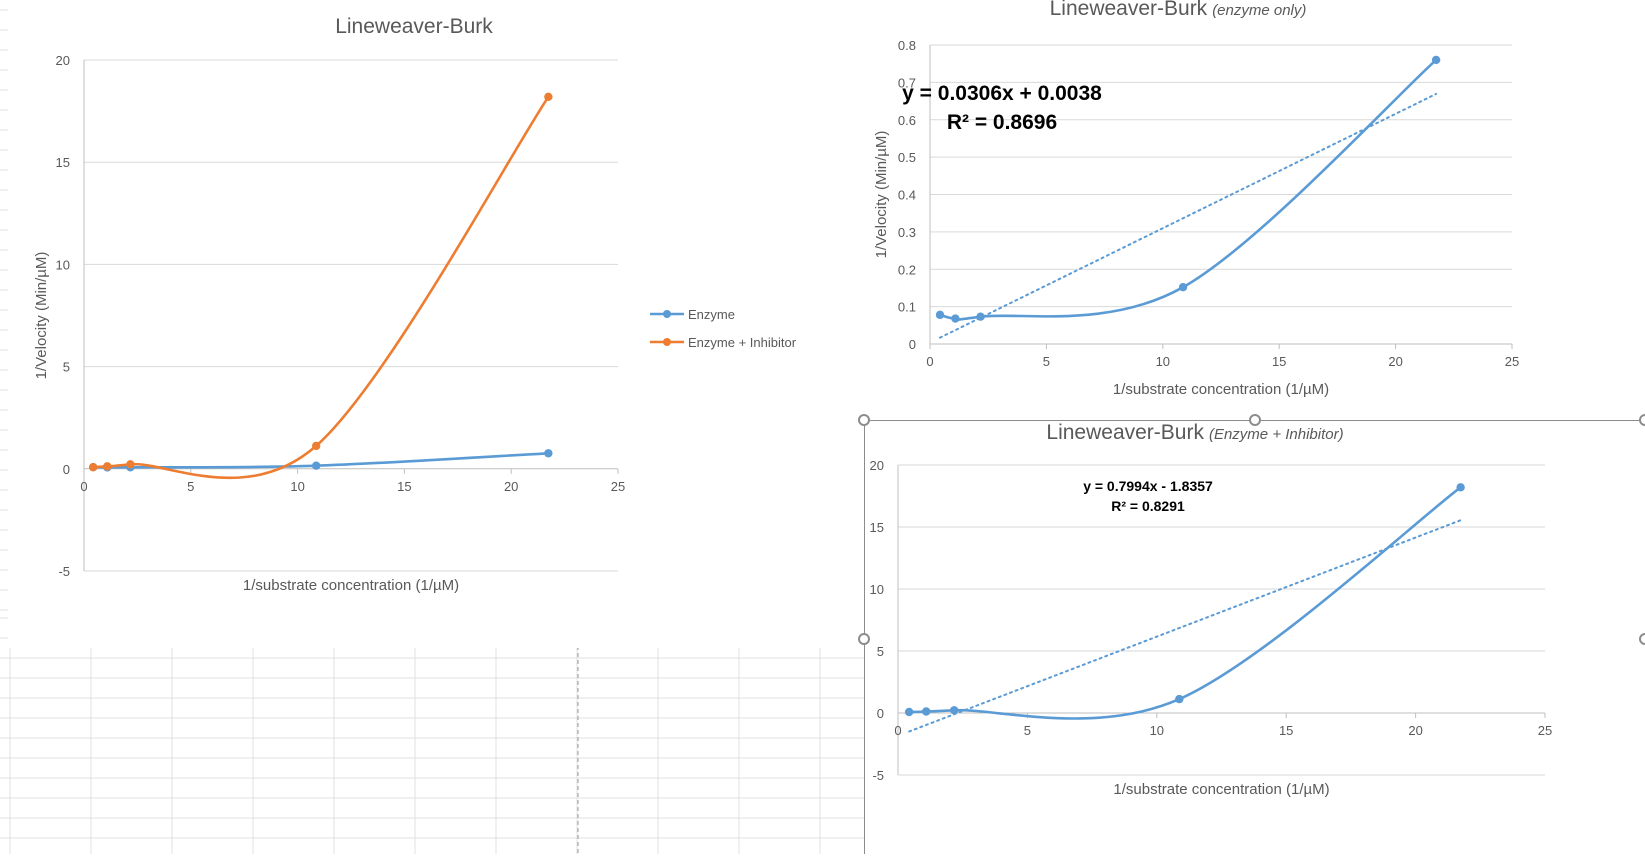  Describe the element at coordinates (907, 45) in the screenshot. I see `y-tick-label: 0.8` at that location.